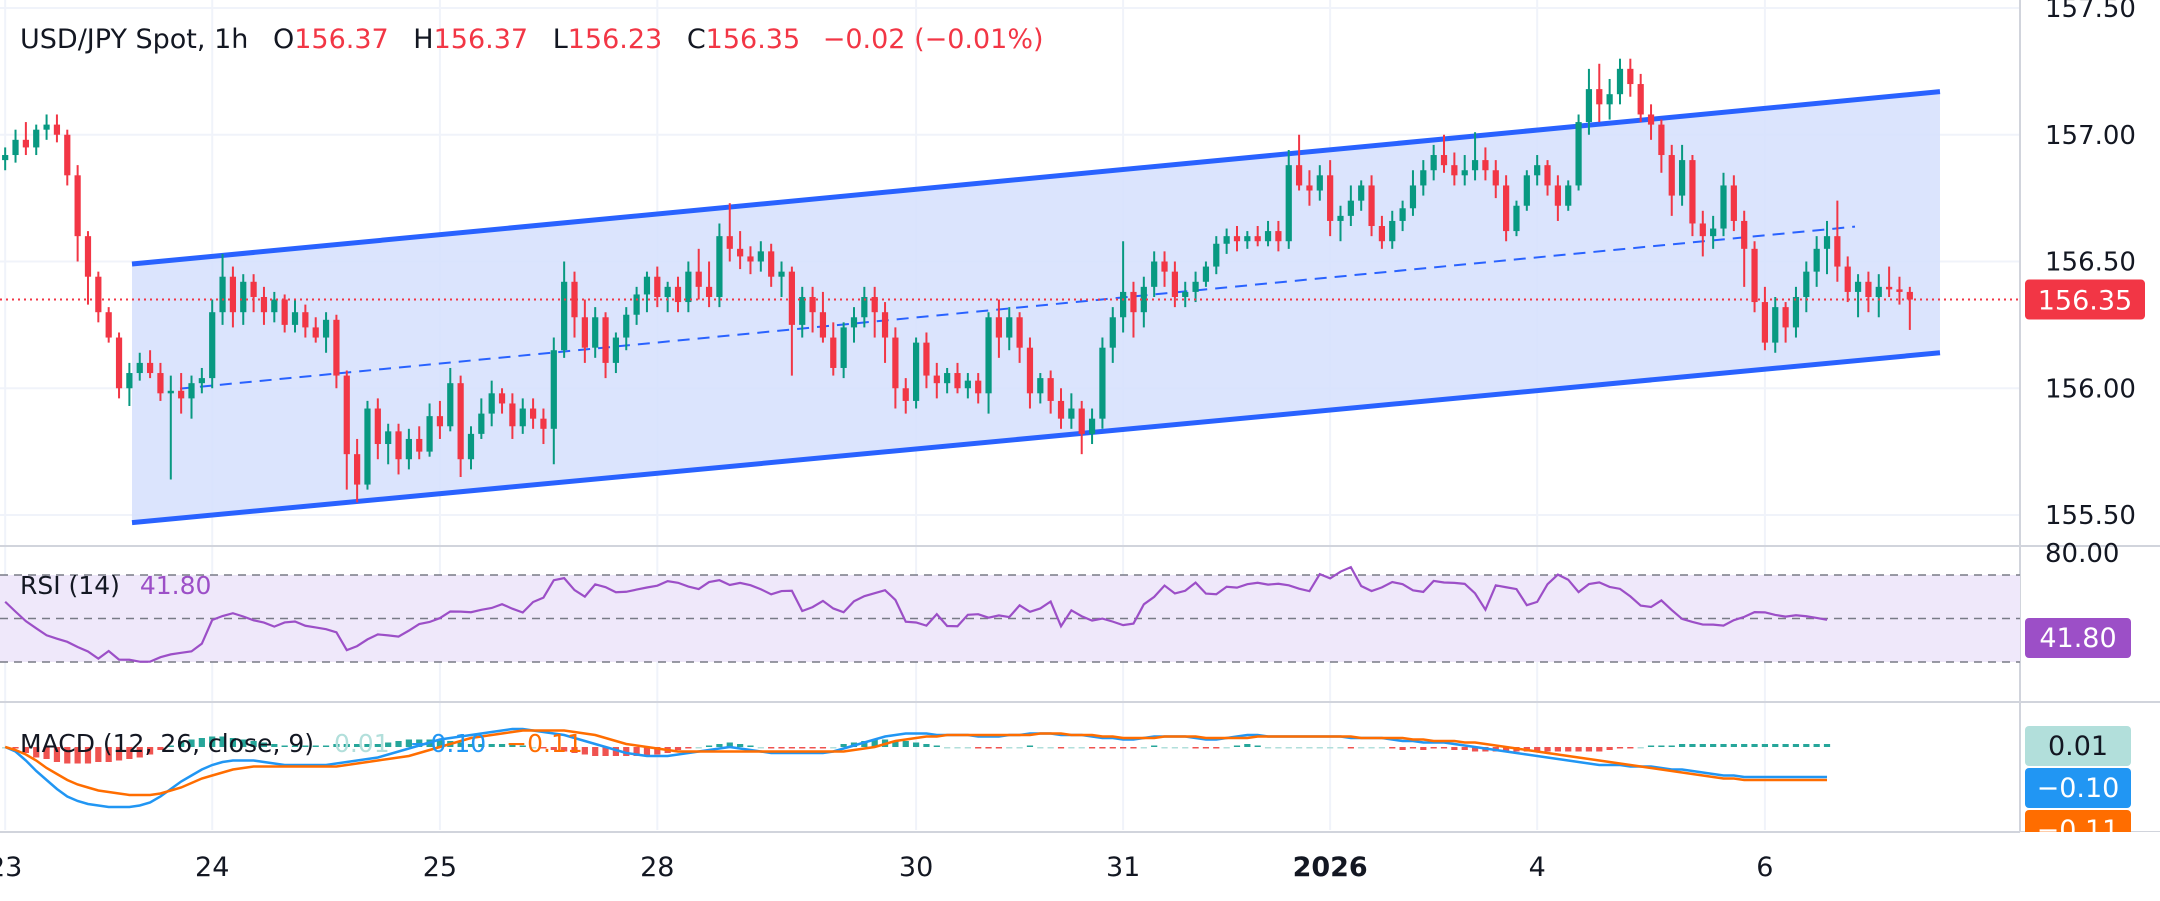 This screenshot has width=2160, height=901. I want to click on macd-panel, so click(916, 768).